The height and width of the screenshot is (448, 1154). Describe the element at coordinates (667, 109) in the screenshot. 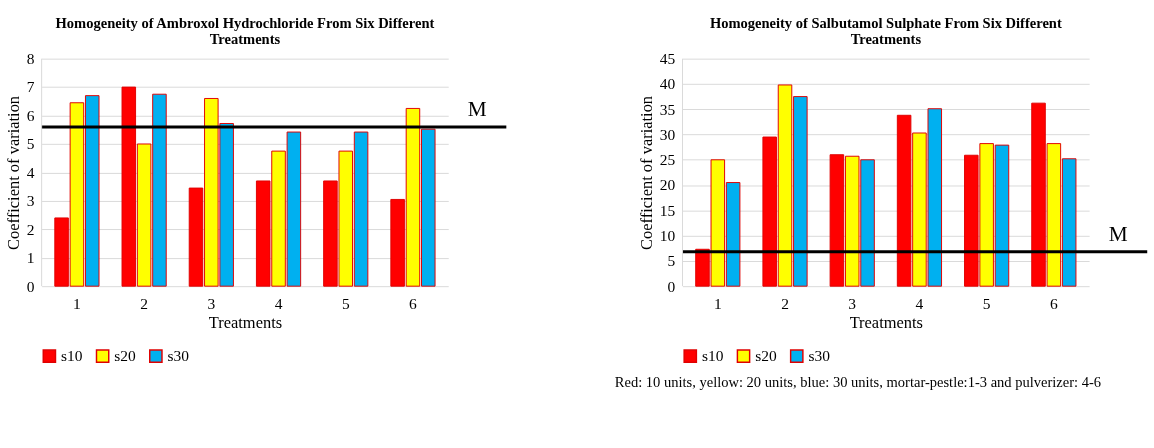

I see `y-tick-label: 35` at that location.